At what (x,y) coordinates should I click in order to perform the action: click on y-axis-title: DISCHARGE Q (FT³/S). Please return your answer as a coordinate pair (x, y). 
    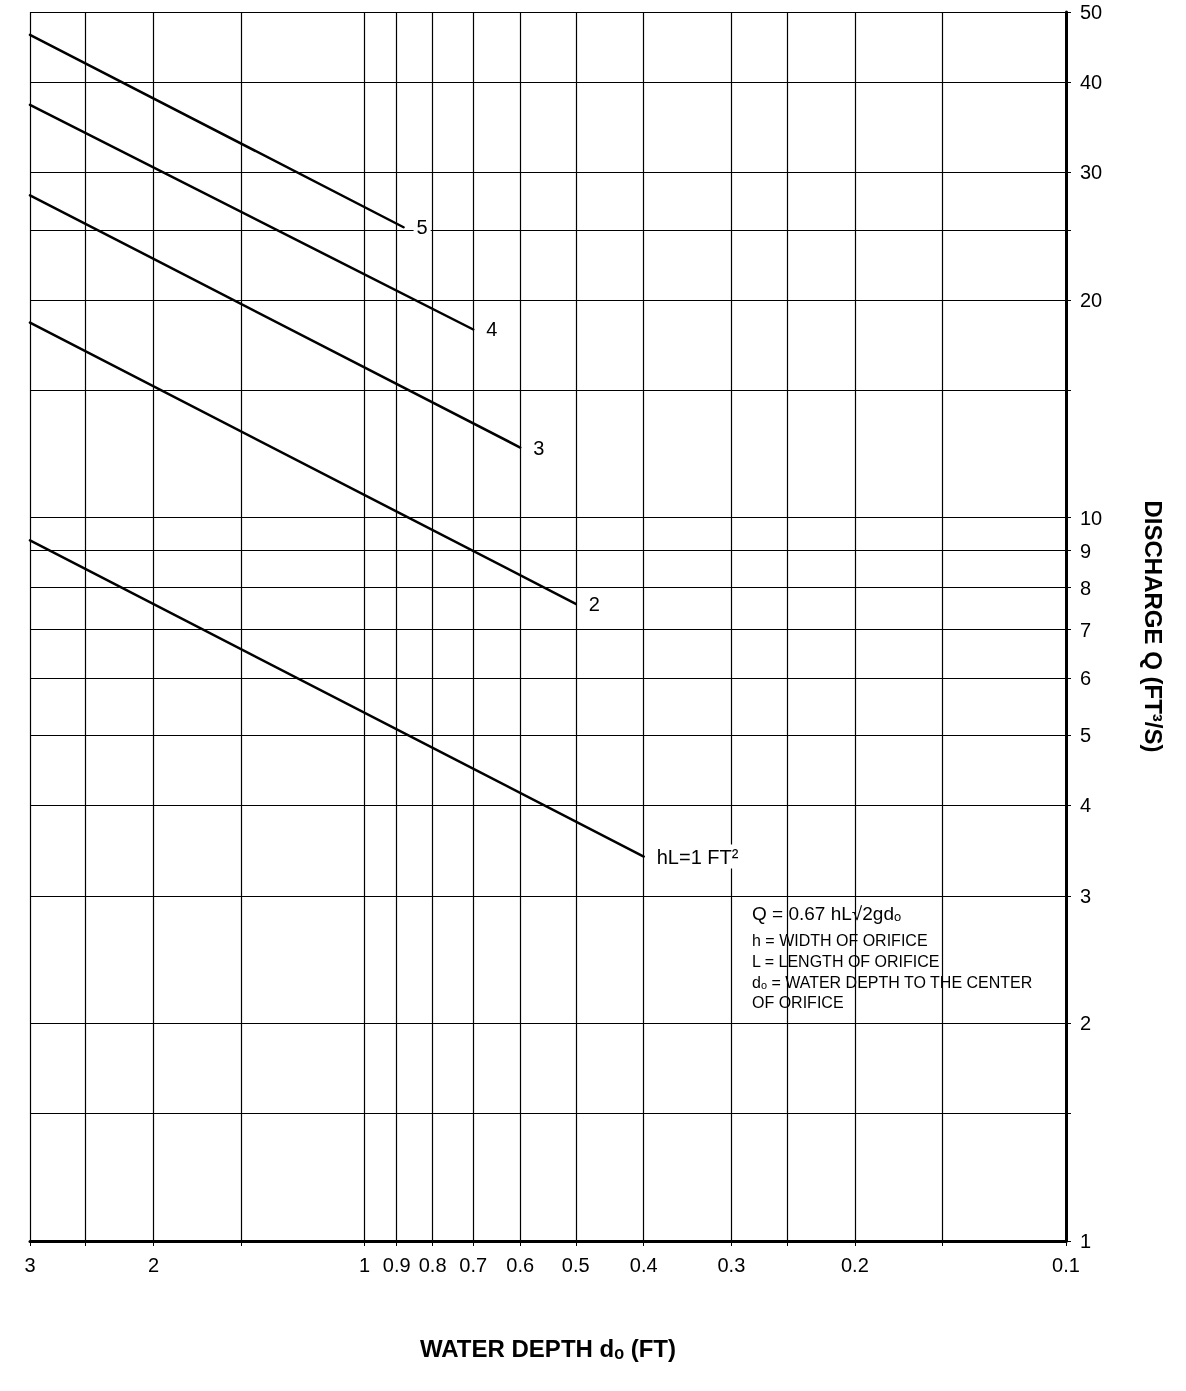
    Looking at the image, I should click on (1153, 626).